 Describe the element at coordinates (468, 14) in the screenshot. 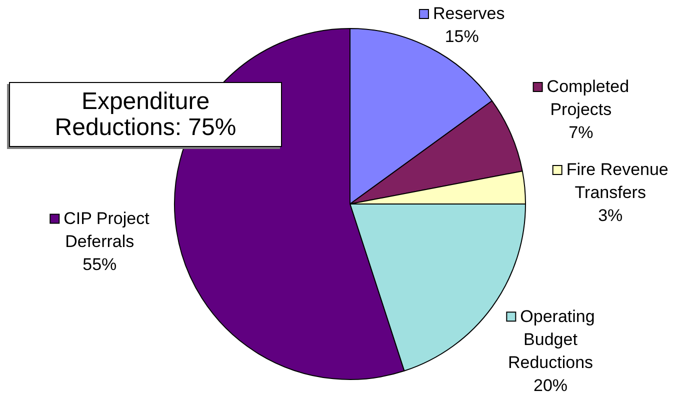

I see `legend-label: Reserves` at that location.